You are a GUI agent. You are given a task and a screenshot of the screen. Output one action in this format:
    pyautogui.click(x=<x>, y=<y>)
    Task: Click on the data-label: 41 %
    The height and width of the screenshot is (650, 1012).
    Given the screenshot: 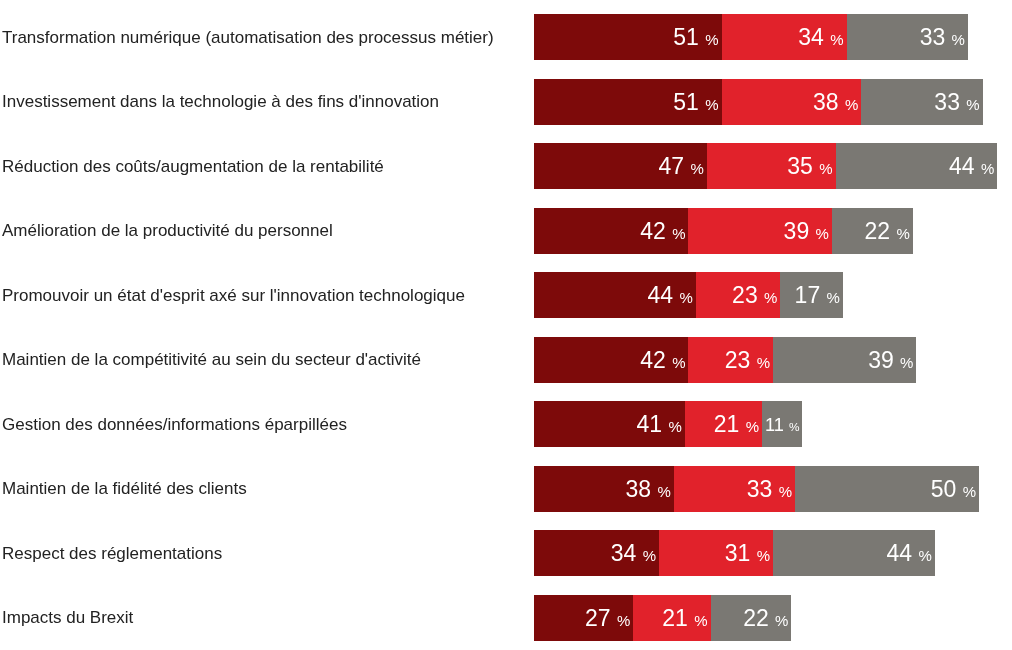 What is the action you would take?
    pyautogui.click(x=659, y=424)
    